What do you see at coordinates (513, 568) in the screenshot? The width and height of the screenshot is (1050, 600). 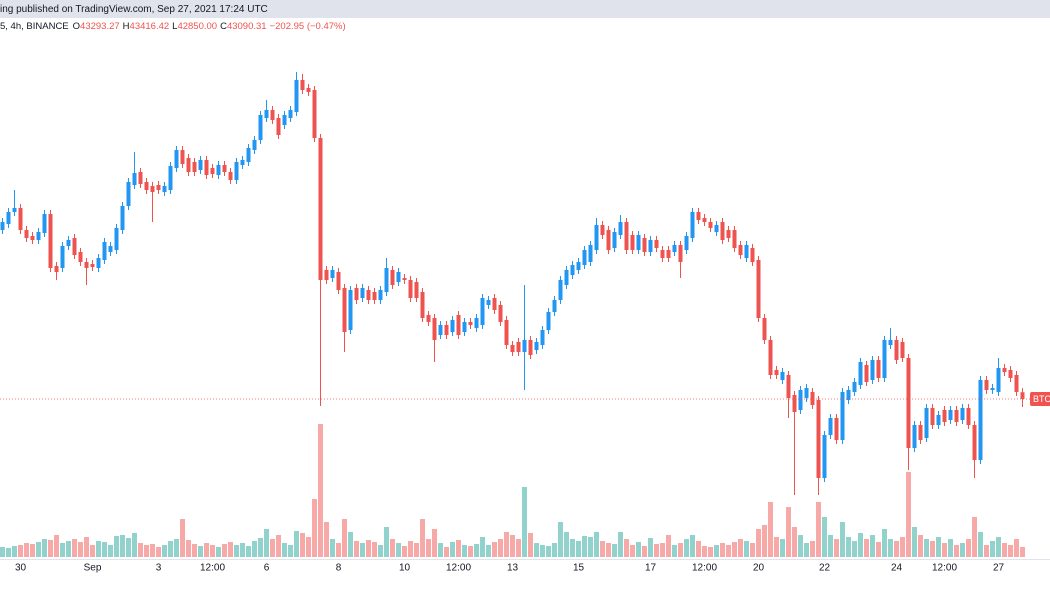 I see `x-tick-label: 13` at bounding box center [513, 568].